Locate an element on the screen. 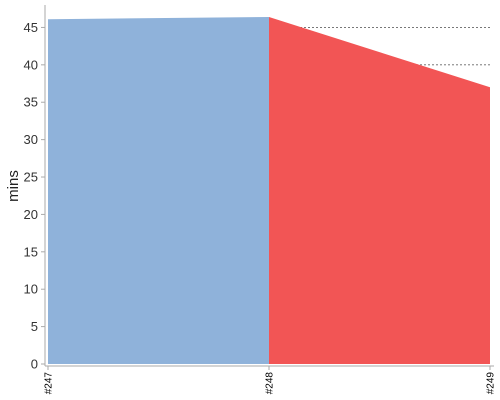 This screenshot has width=500, height=400. y-tick-label-20: 20 is located at coordinates (31, 214).